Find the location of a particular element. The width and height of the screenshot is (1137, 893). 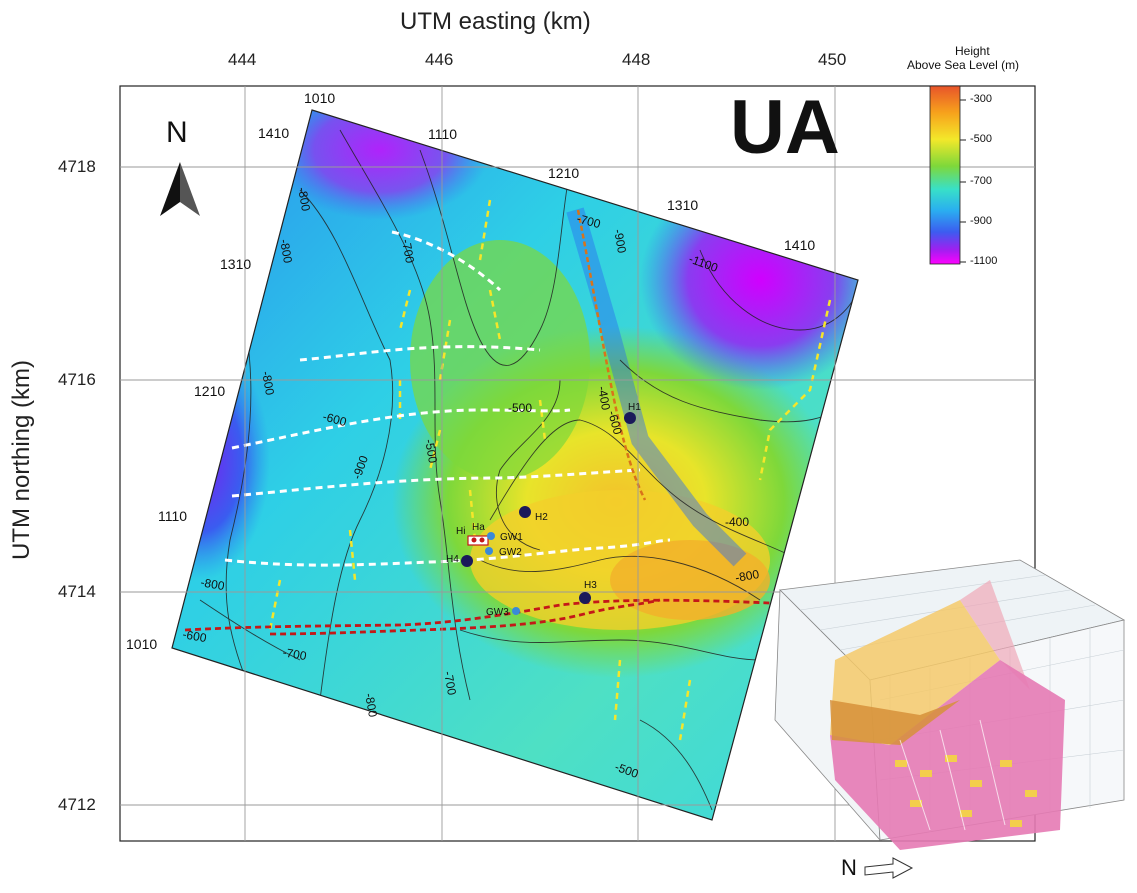

x-tick-444: 444 is located at coordinates (242, 59).